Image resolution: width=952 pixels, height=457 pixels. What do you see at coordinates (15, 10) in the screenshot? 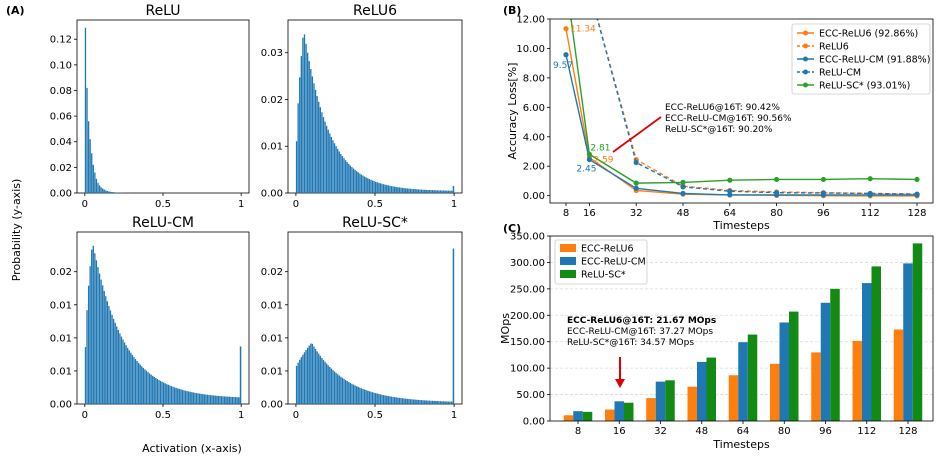
I see `panel-label-a: (A)` at bounding box center [15, 10].